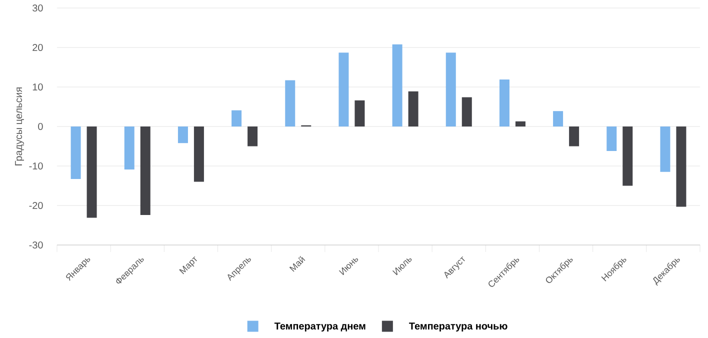 The image size is (708, 338). What do you see at coordinates (36, 245) in the screenshot?
I see `y-tick-label: -30` at bounding box center [36, 245].